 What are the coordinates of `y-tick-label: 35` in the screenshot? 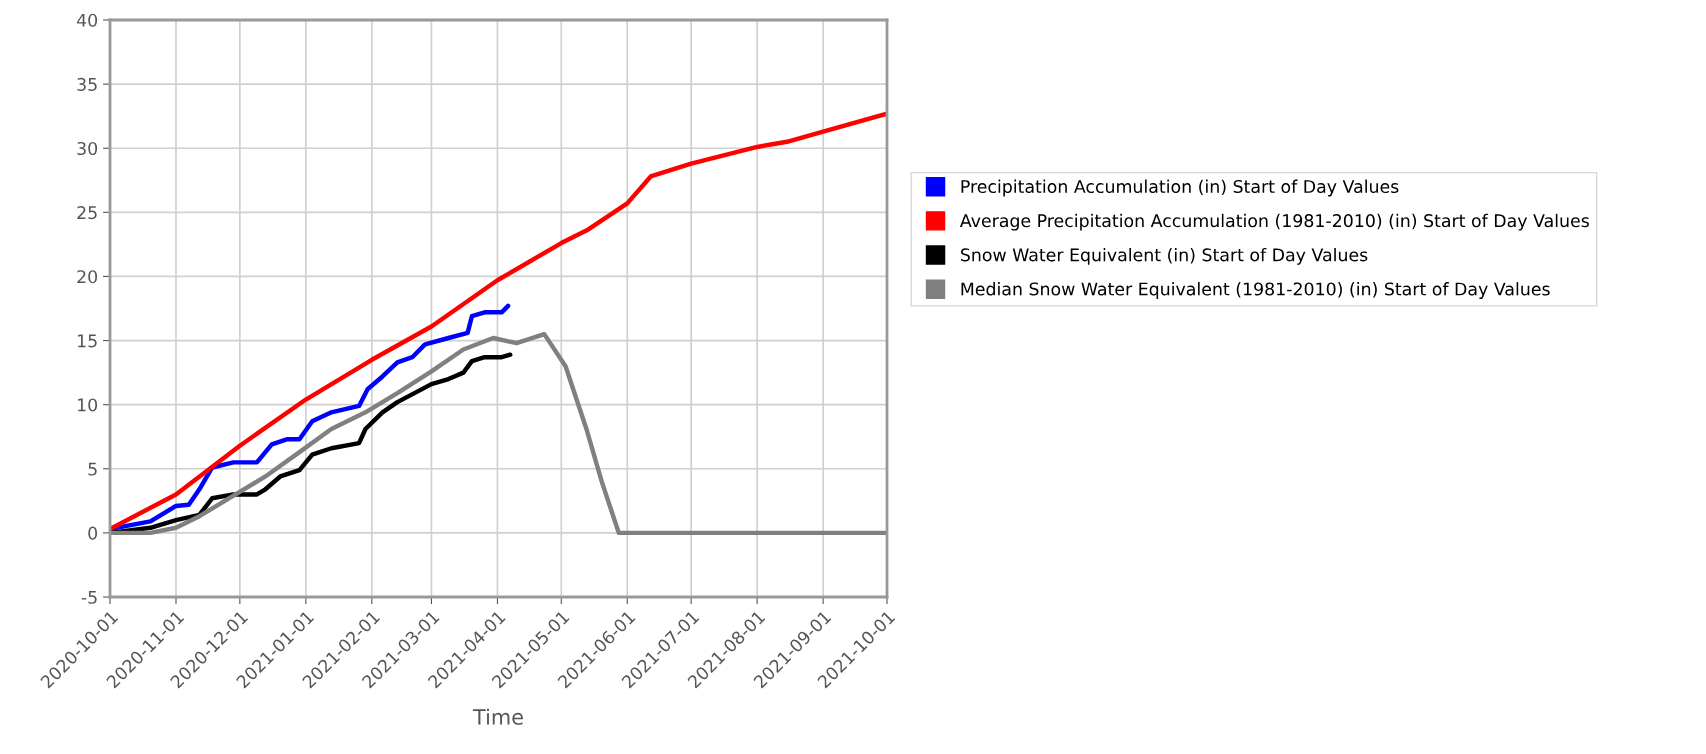 It's located at (87, 84).